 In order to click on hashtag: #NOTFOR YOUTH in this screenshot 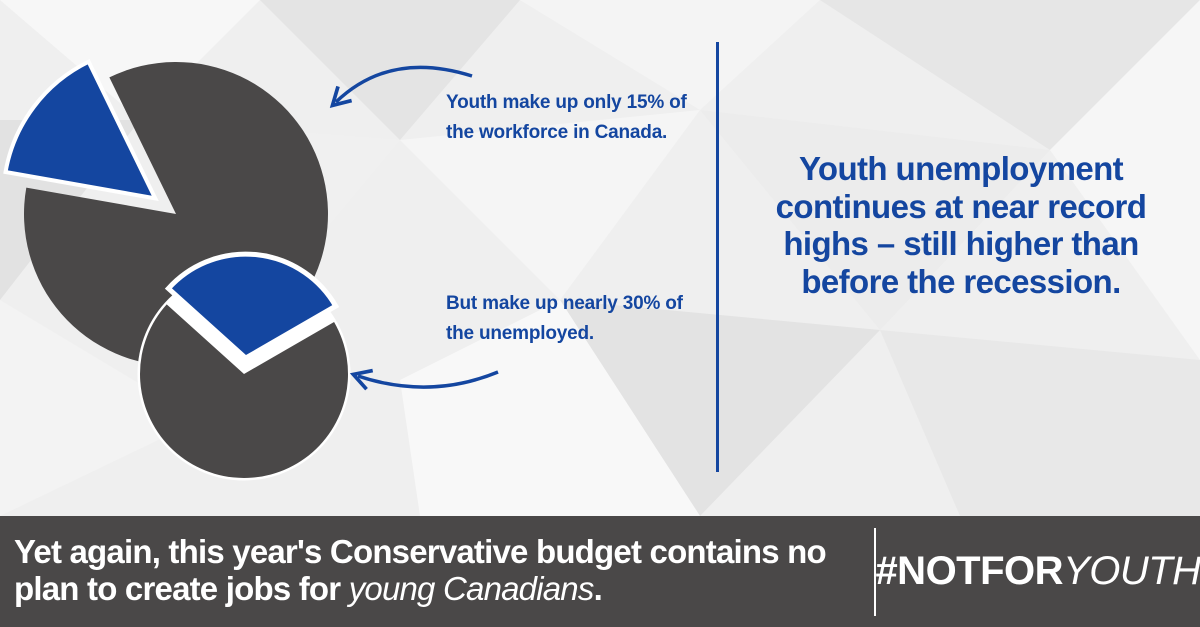, I will do `click(1037, 571)`.